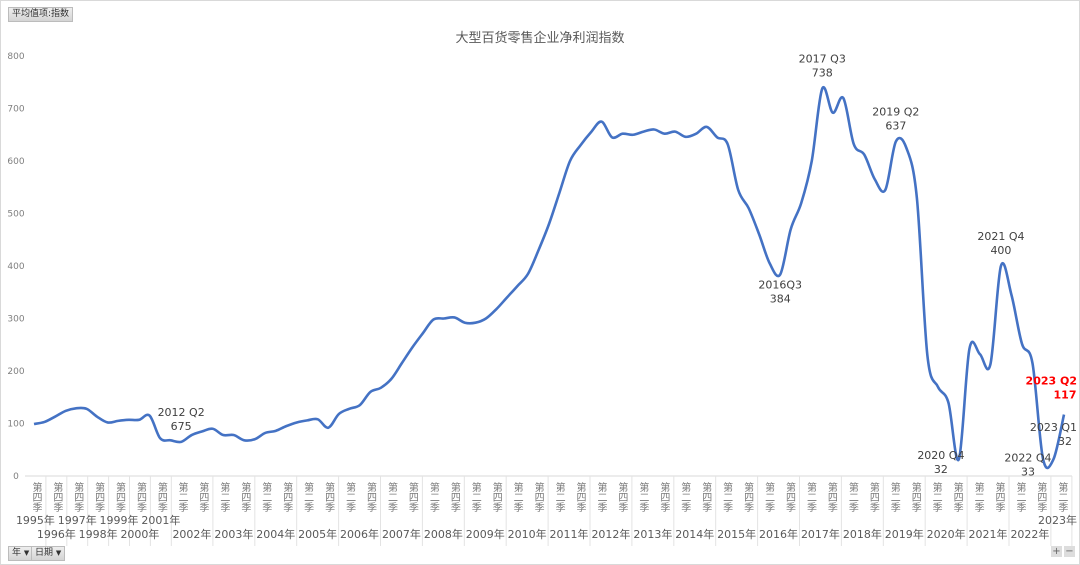  I want to click on expand-field-button: +, so click(1056, 551).